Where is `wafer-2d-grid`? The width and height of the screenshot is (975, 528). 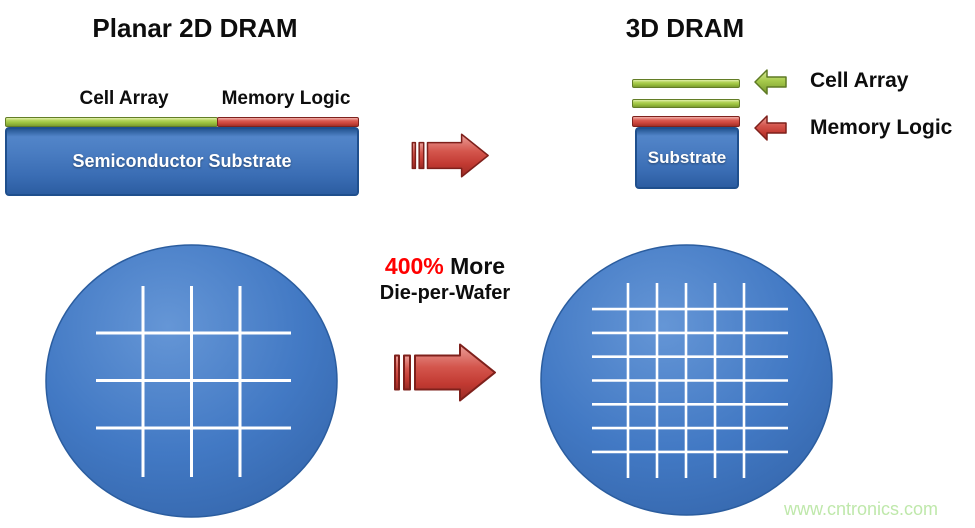
wafer-2d-grid is located at coordinates (193, 381).